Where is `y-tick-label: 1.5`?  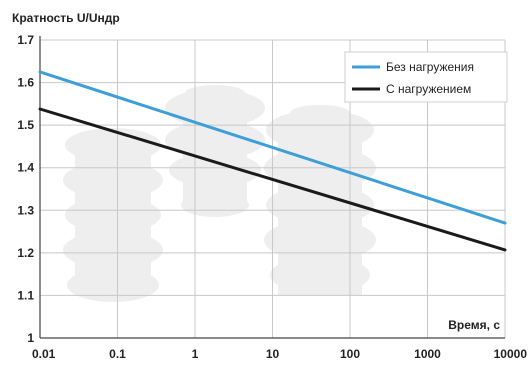 y-tick-label: 1.5 is located at coordinates (25, 125).